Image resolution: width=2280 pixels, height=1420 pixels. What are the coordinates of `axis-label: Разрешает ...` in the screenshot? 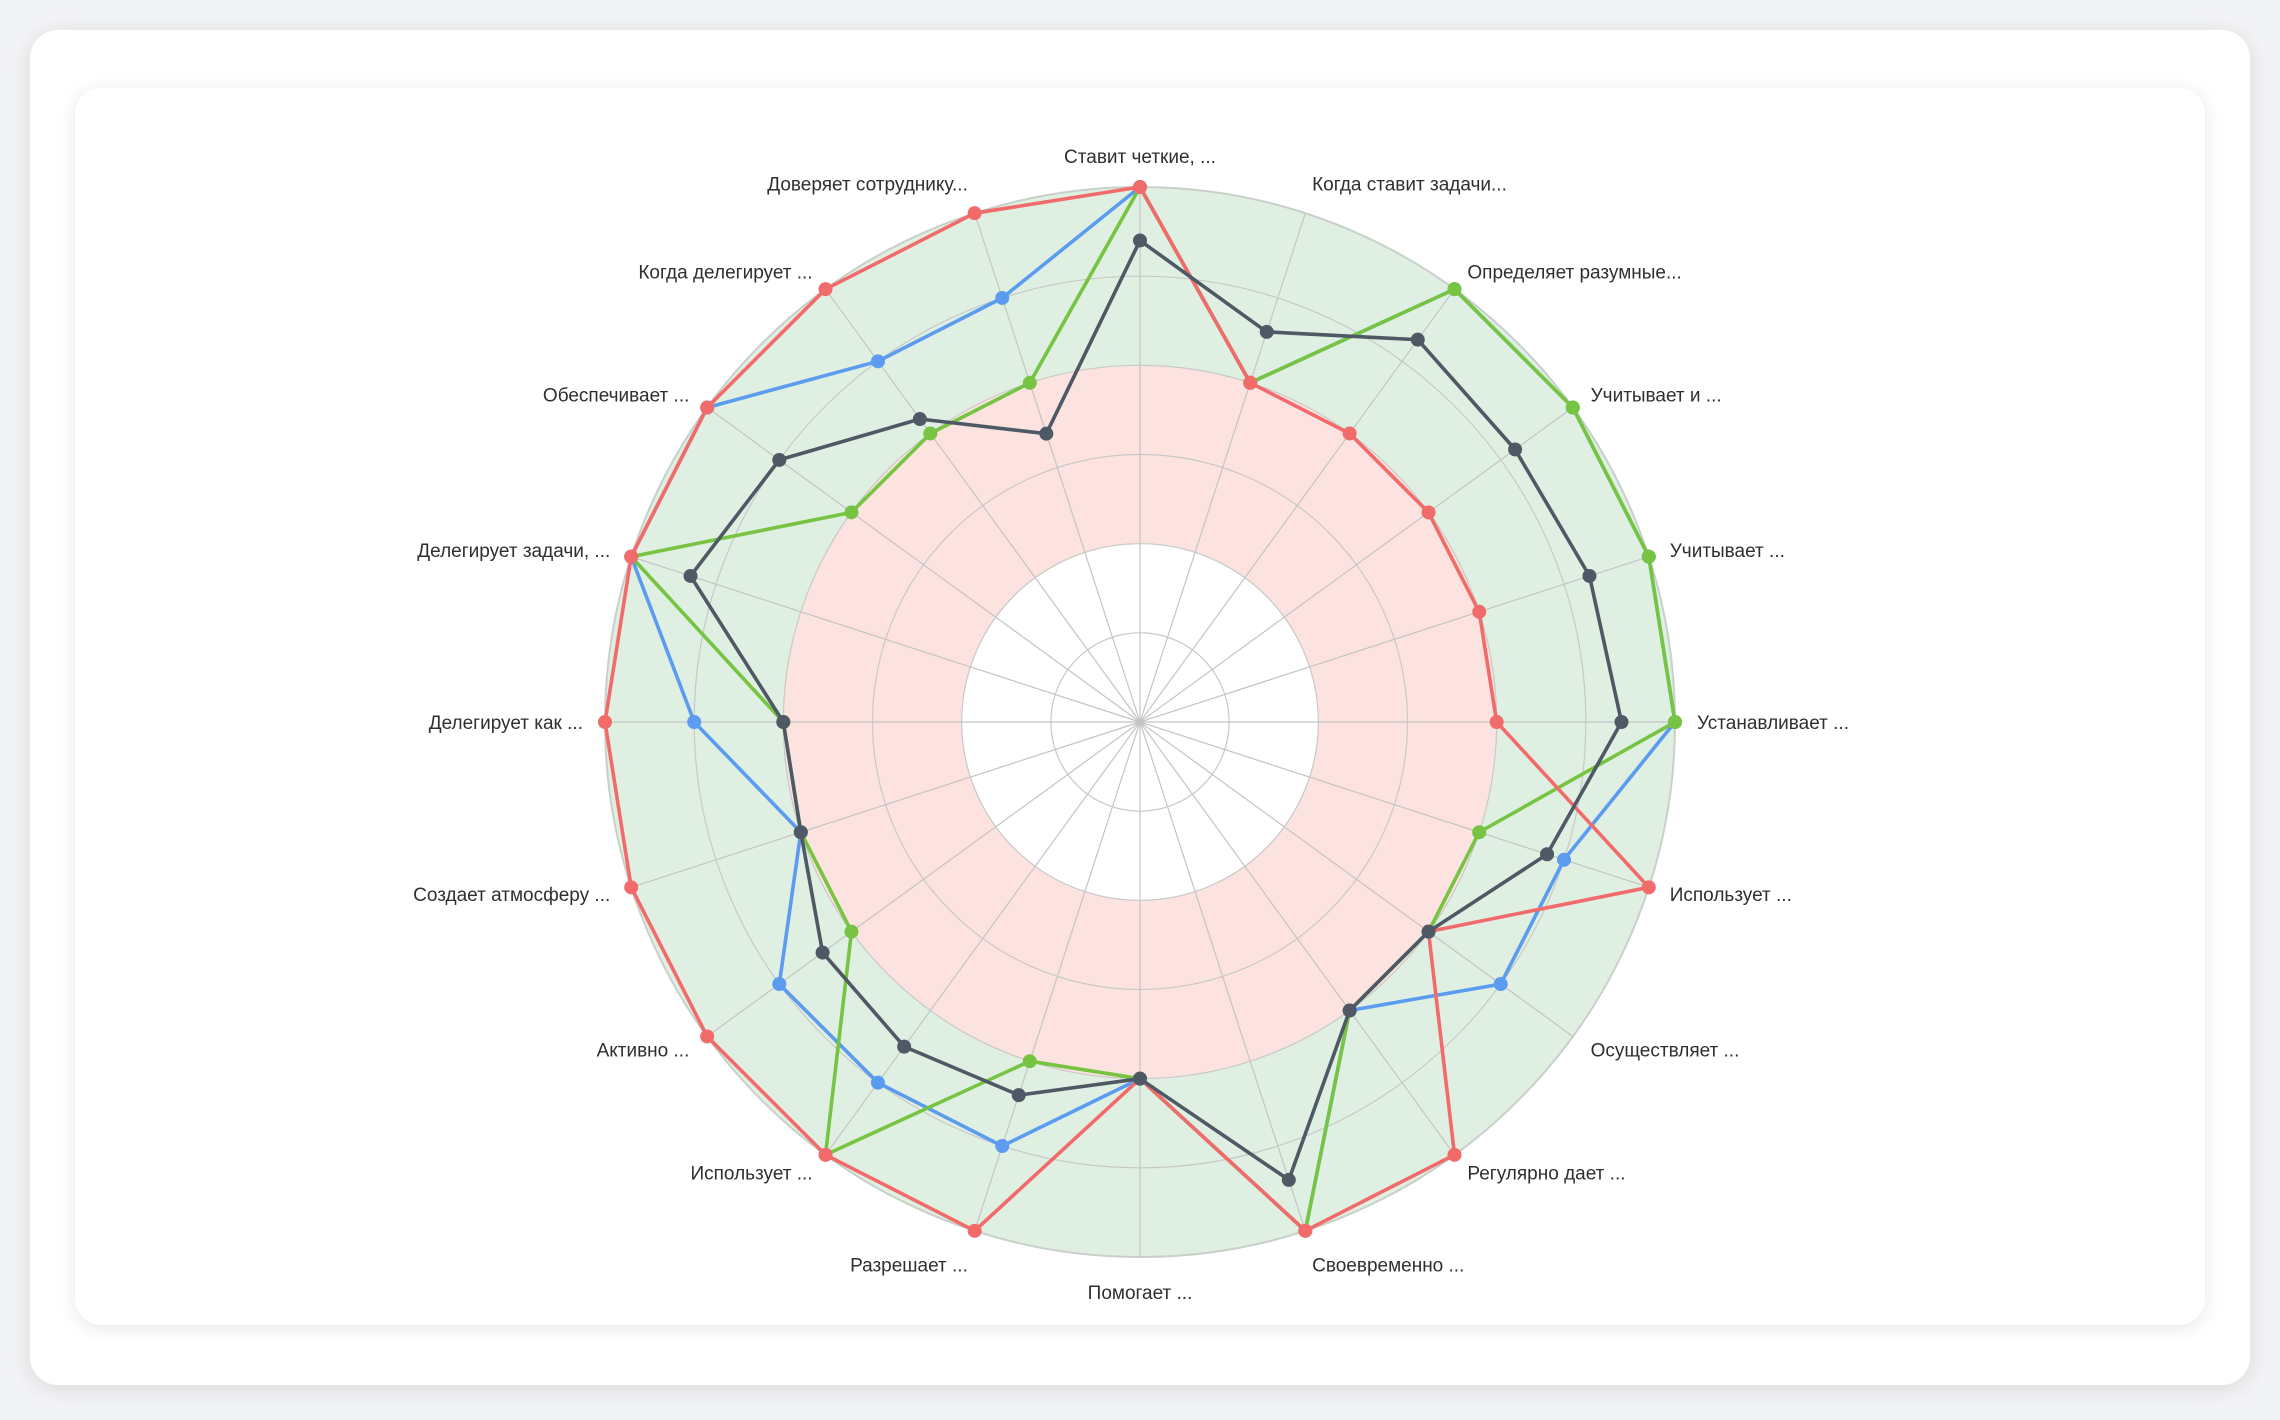 It's located at (909, 1266).